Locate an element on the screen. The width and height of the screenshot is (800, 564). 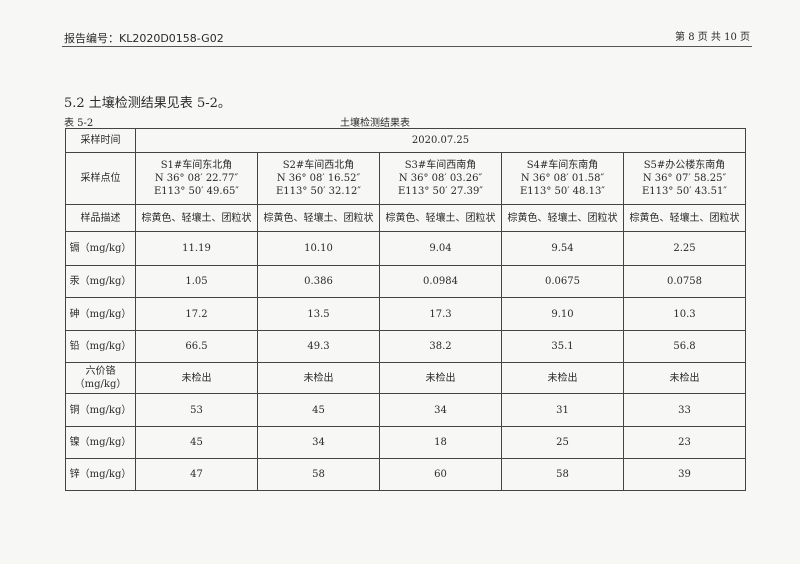
value-cell: 49.3 is located at coordinates (318, 346).